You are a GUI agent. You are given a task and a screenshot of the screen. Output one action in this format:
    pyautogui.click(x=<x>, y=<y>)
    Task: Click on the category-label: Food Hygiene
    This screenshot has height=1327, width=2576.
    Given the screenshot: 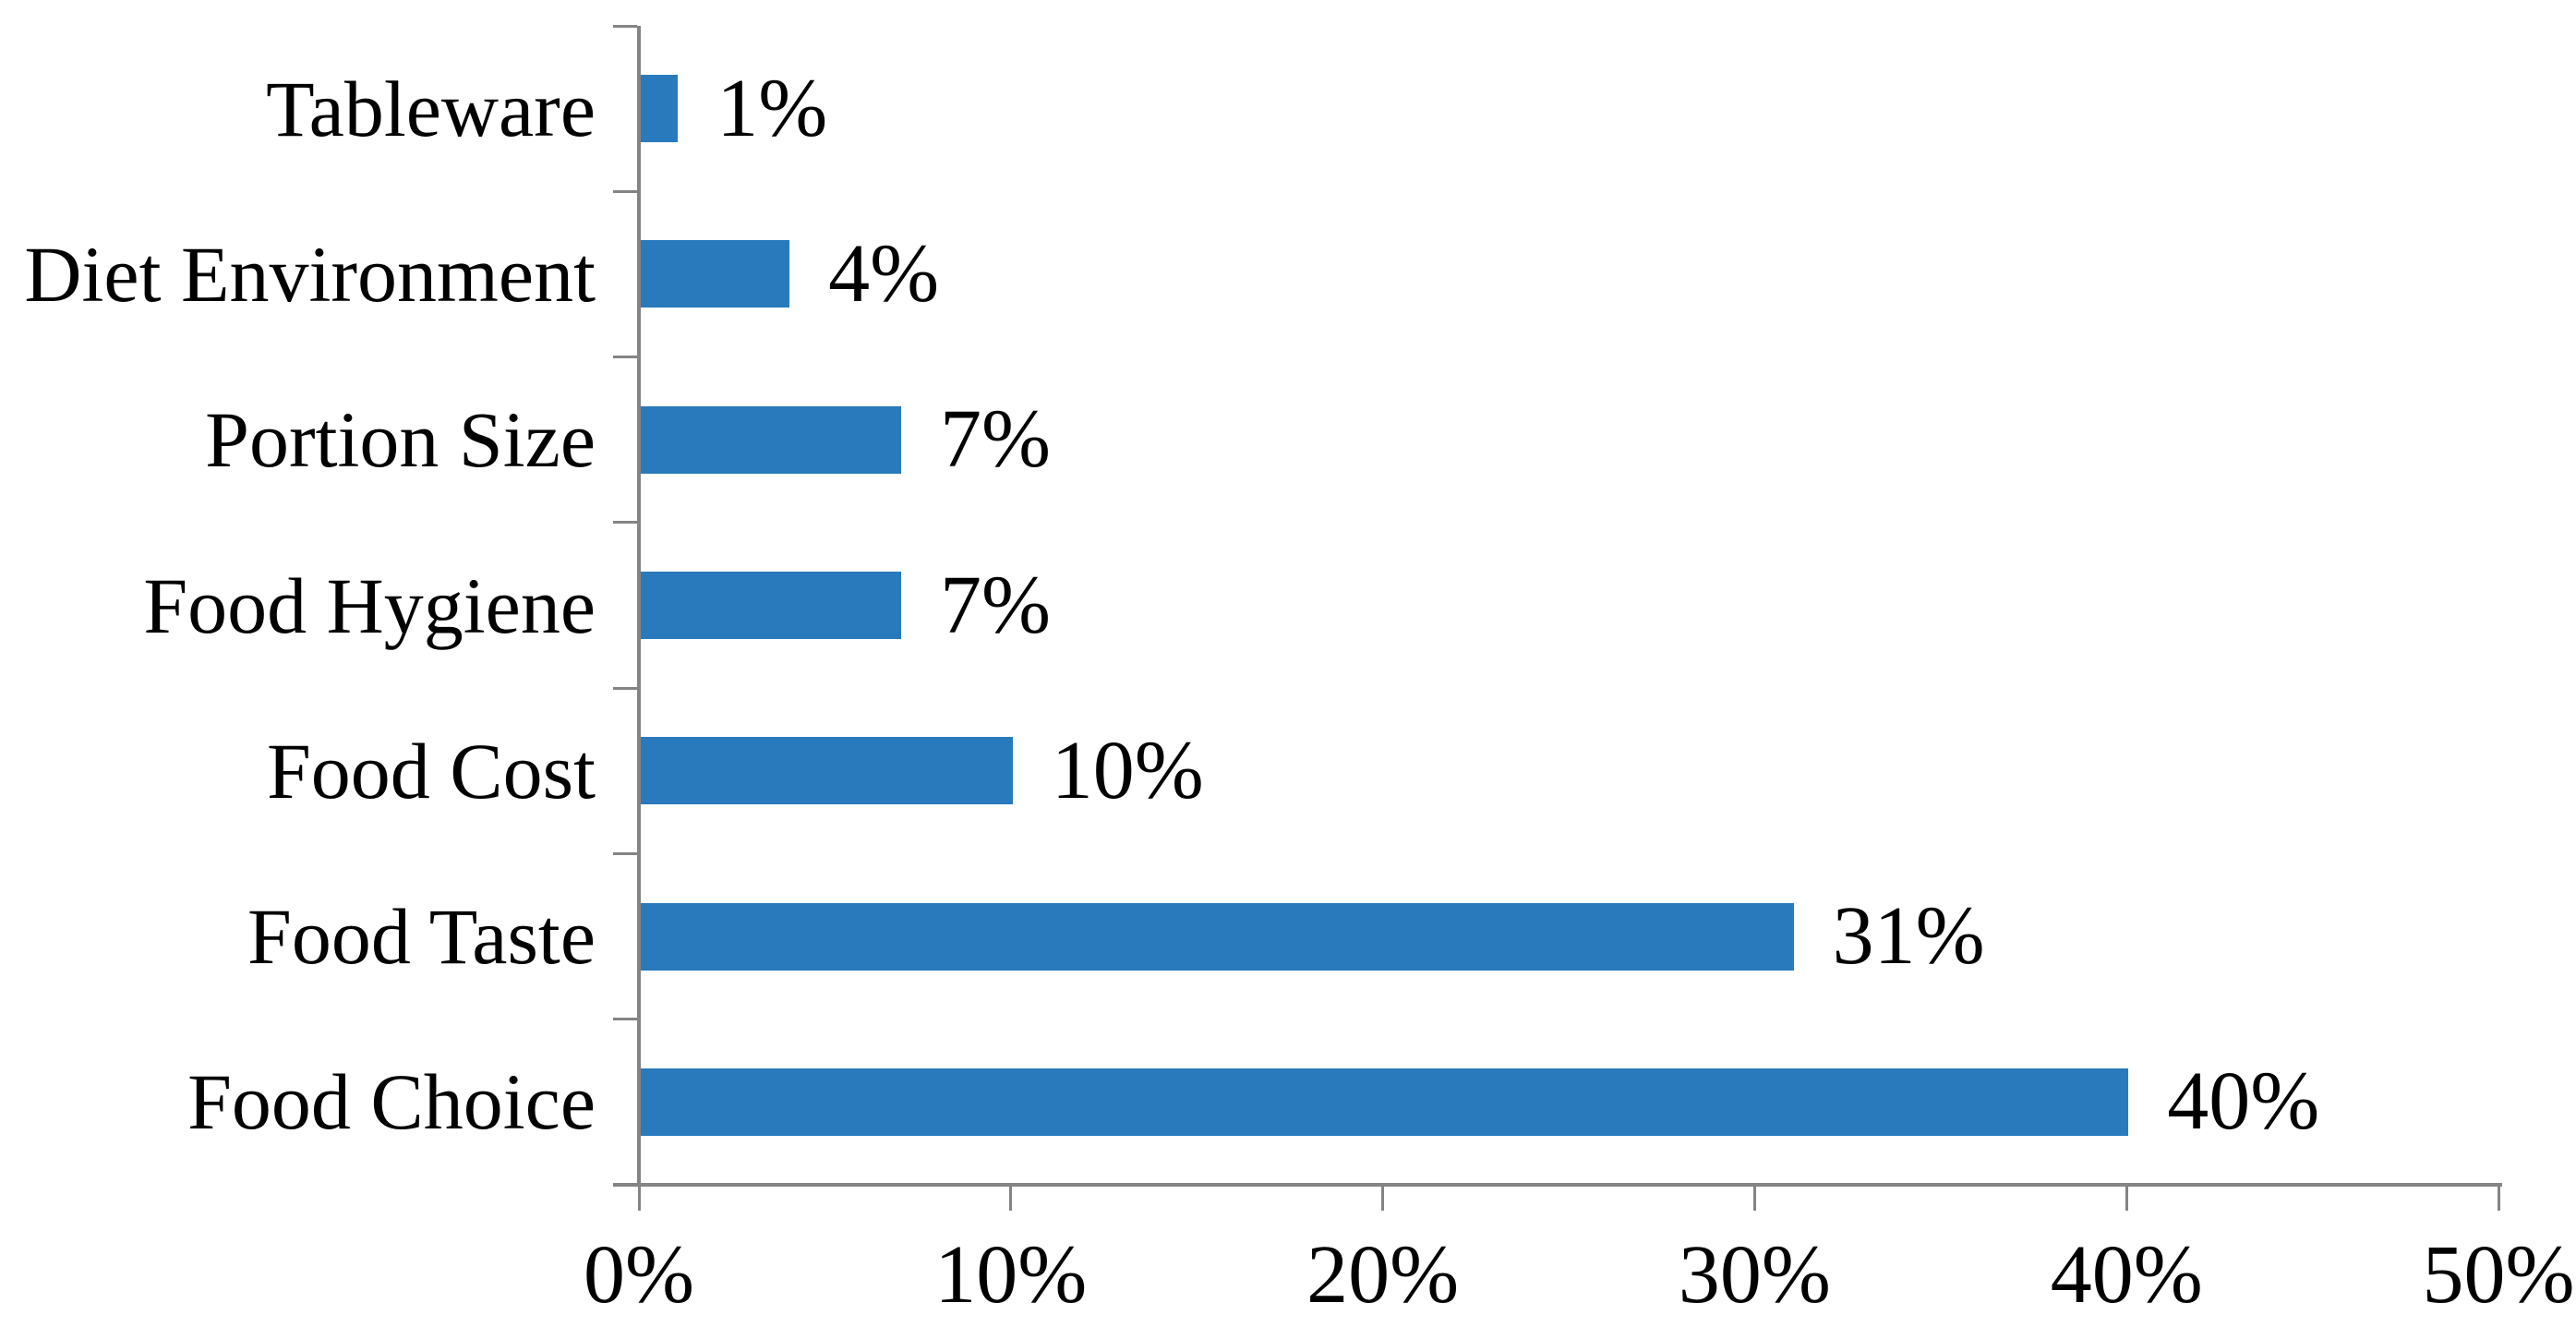 What is the action you would take?
    pyautogui.click(x=369, y=606)
    